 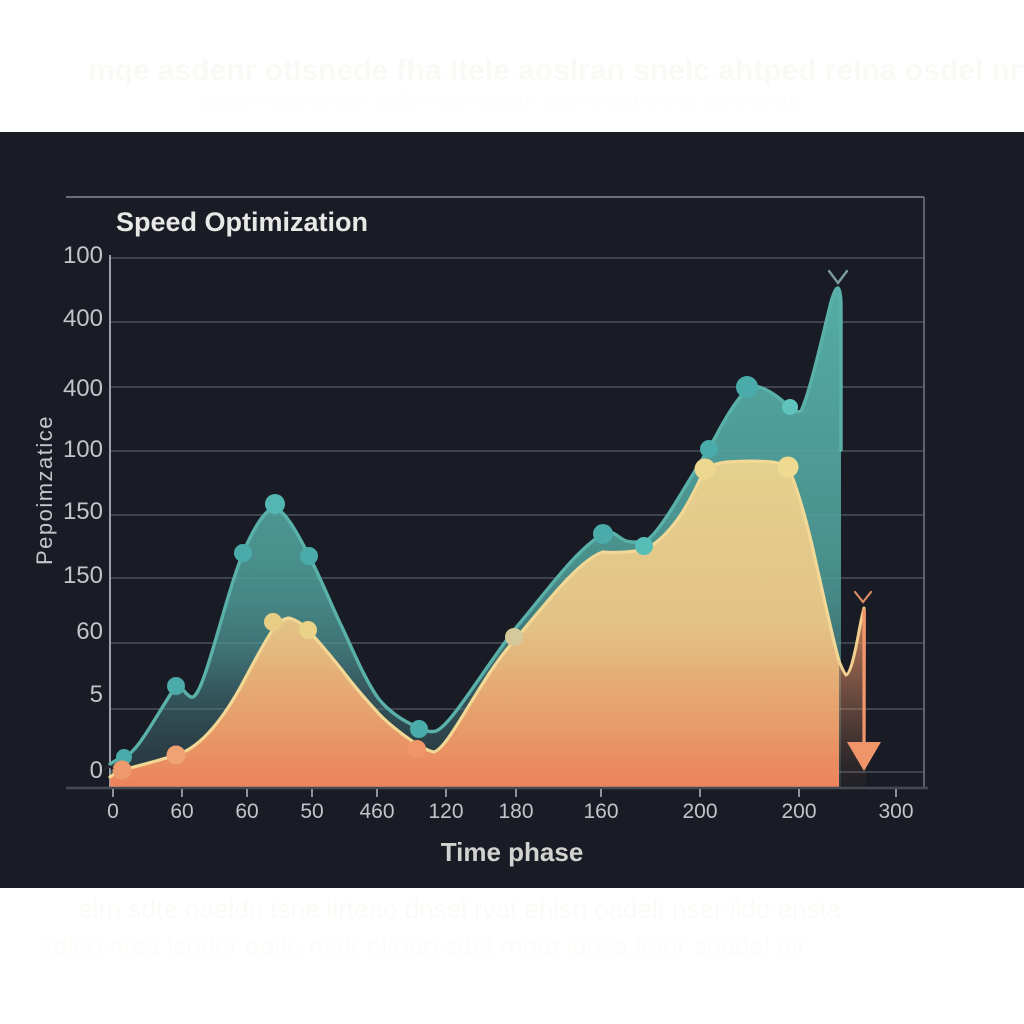 What do you see at coordinates (895, 811) in the screenshot?
I see `svg-text: 300` at bounding box center [895, 811].